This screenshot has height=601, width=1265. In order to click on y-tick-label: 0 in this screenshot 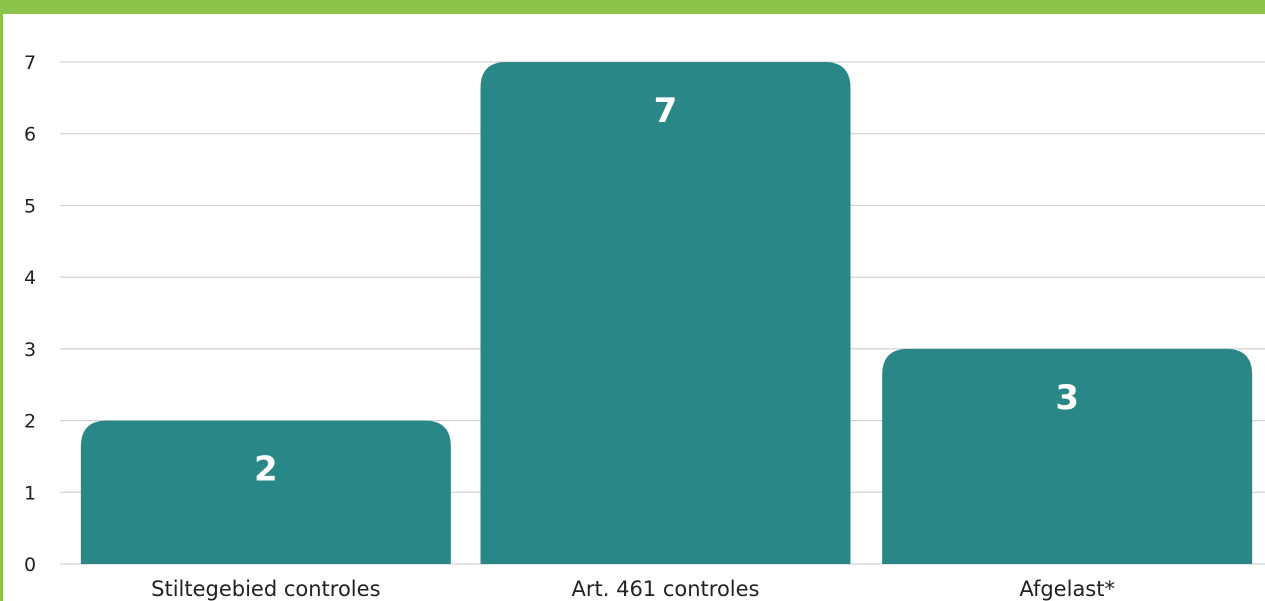, I will do `click(30, 565)`.